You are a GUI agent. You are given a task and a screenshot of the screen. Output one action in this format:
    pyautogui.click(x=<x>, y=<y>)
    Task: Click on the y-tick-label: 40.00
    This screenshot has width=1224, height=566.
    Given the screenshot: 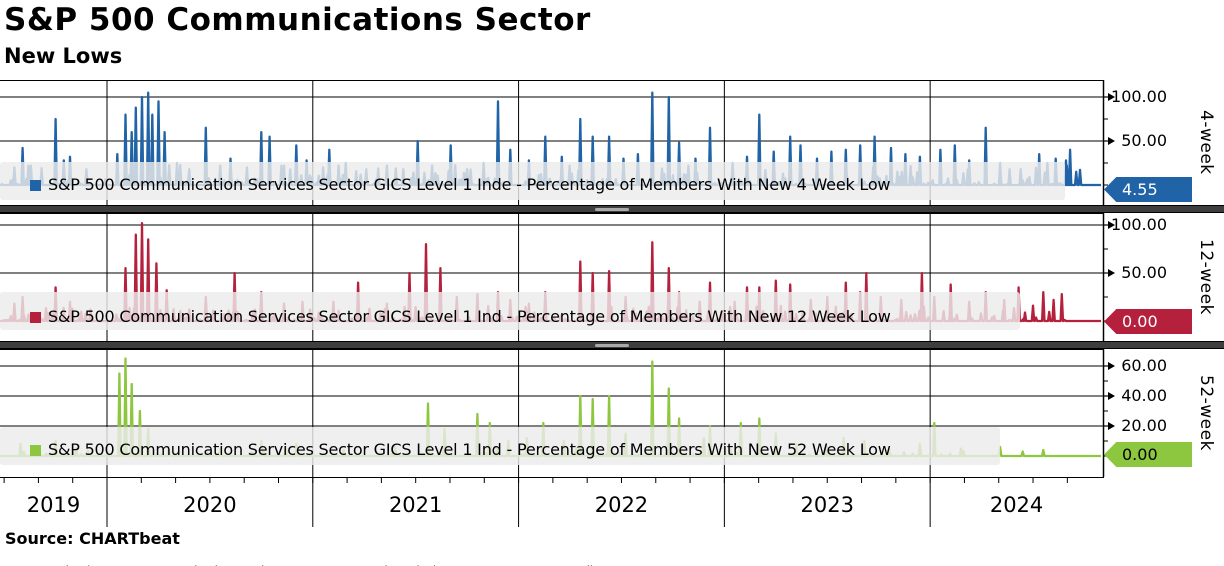 What is the action you would take?
    pyautogui.click(x=1144, y=395)
    